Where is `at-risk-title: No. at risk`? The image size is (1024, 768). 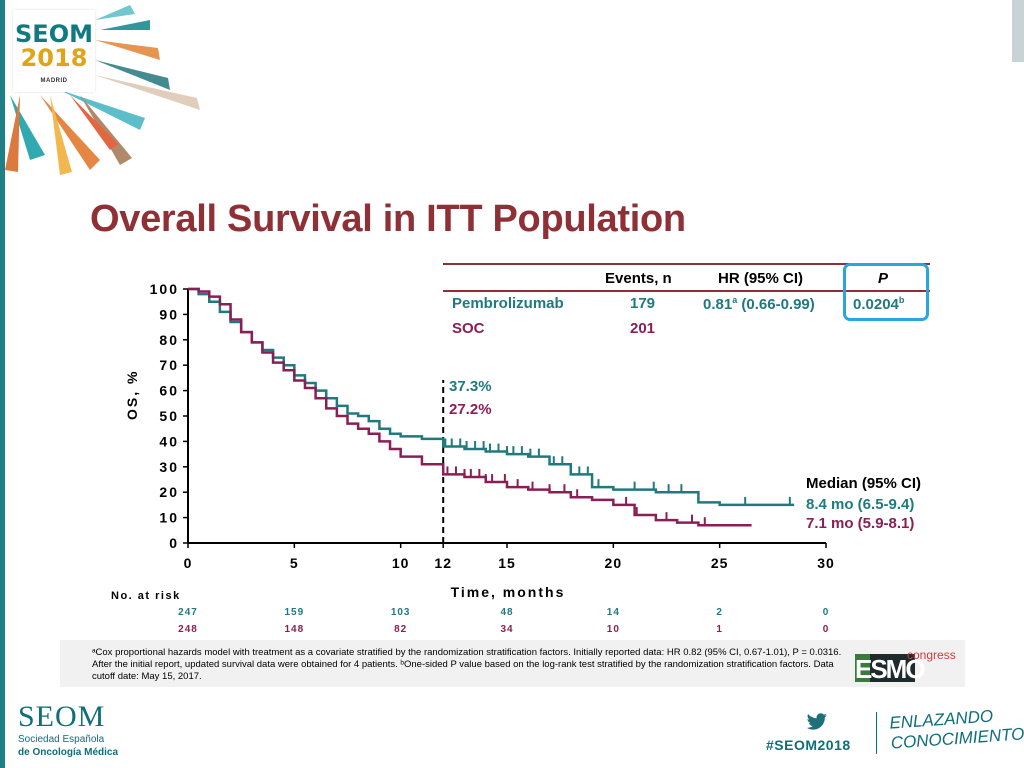
at-risk-title: No. at risk is located at coordinates (146, 596).